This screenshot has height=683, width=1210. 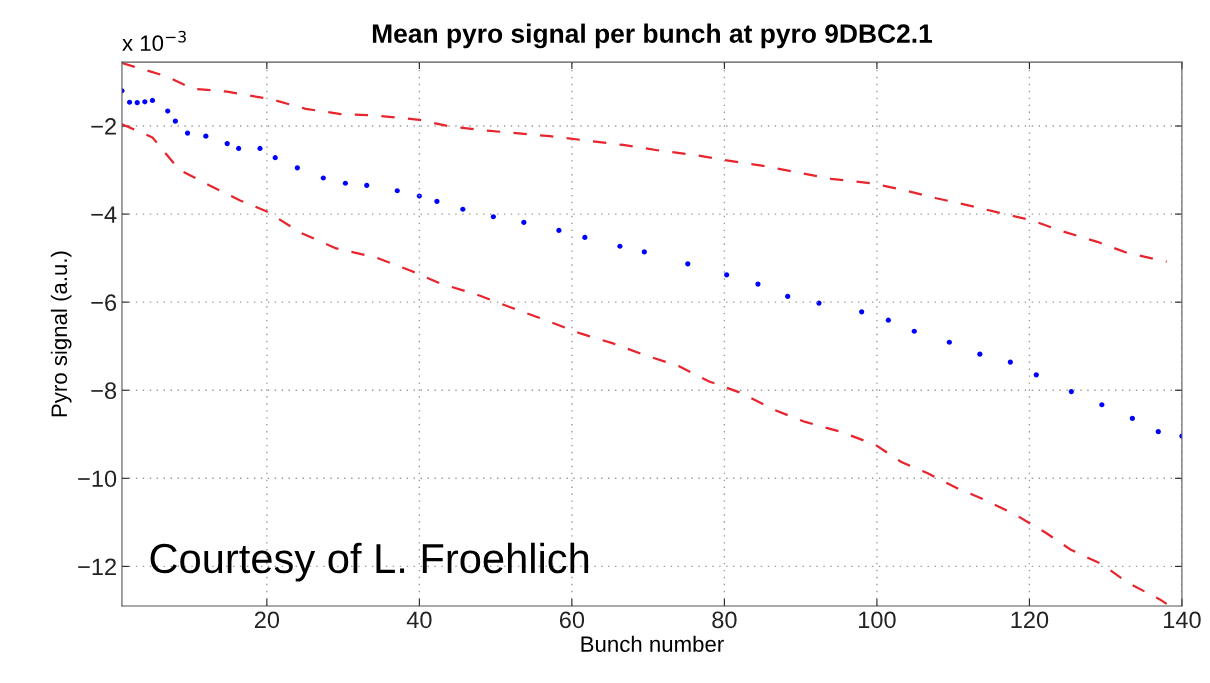 I want to click on x-tick-label: 120, so click(x=1030, y=620).